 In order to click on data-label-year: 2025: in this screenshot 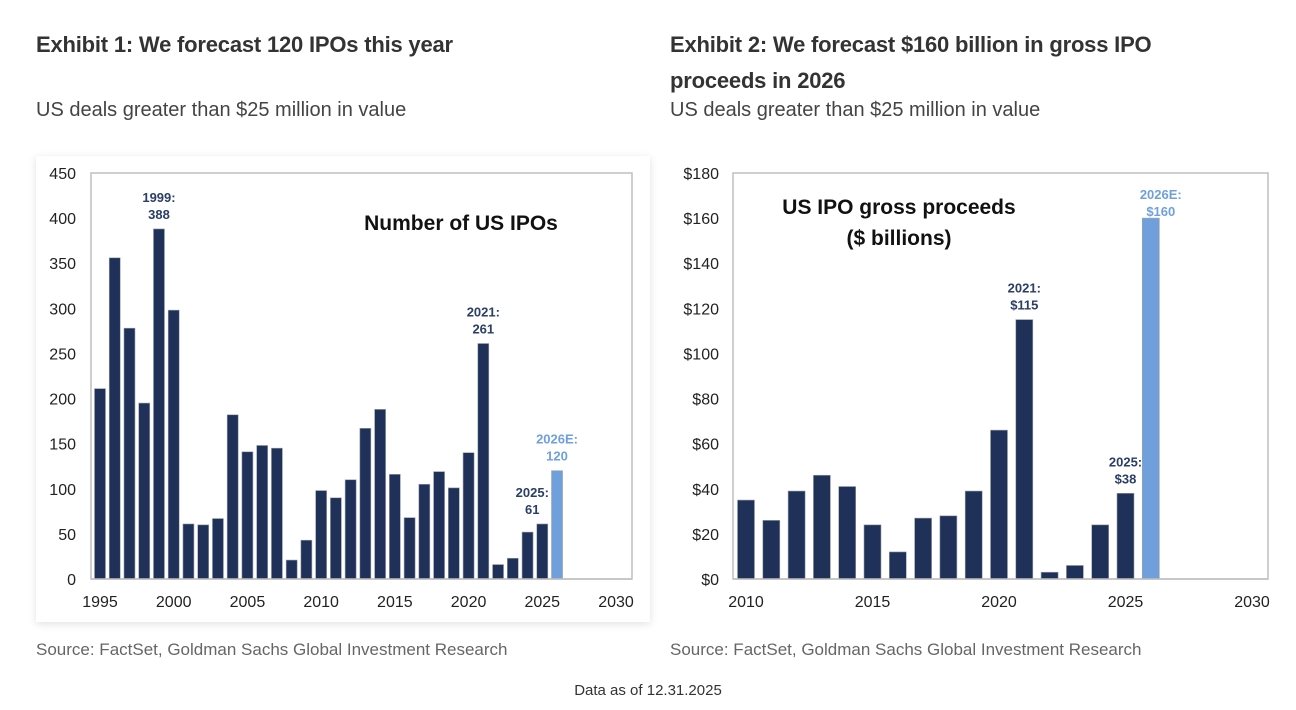, I will do `click(532, 492)`.